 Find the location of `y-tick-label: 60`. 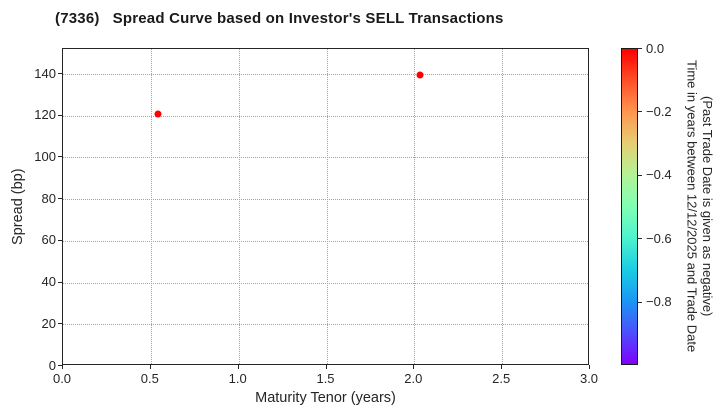

y-tick-label: 60 is located at coordinates (48, 240).